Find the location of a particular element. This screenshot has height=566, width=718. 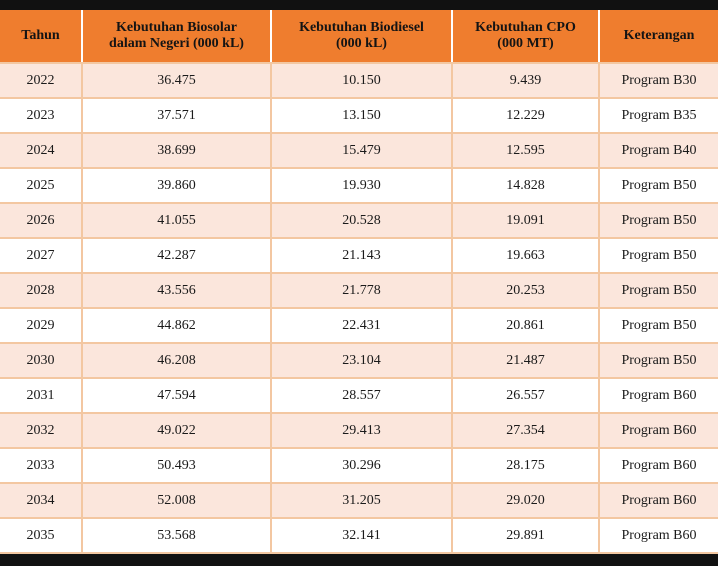

header-keterangan-label: Keterangan is located at coordinates (659, 35).